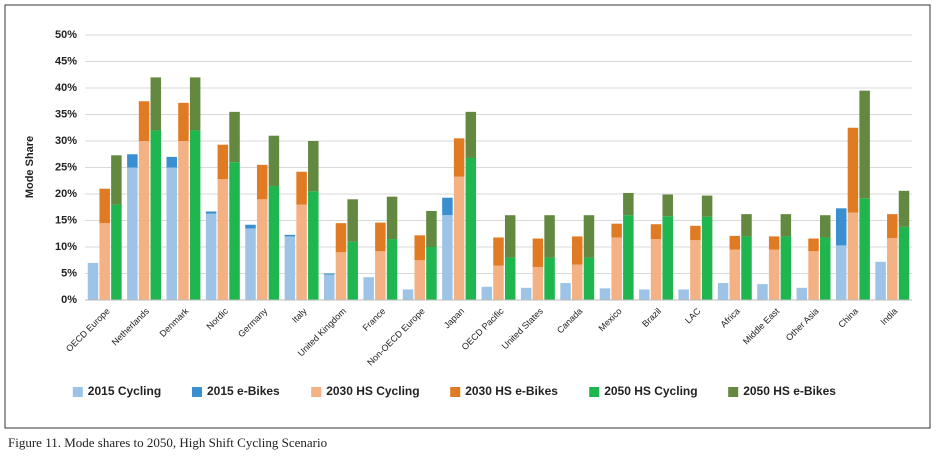 This screenshot has width=940, height=460. I want to click on x-tick-label: Nordic, so click(217, 319).